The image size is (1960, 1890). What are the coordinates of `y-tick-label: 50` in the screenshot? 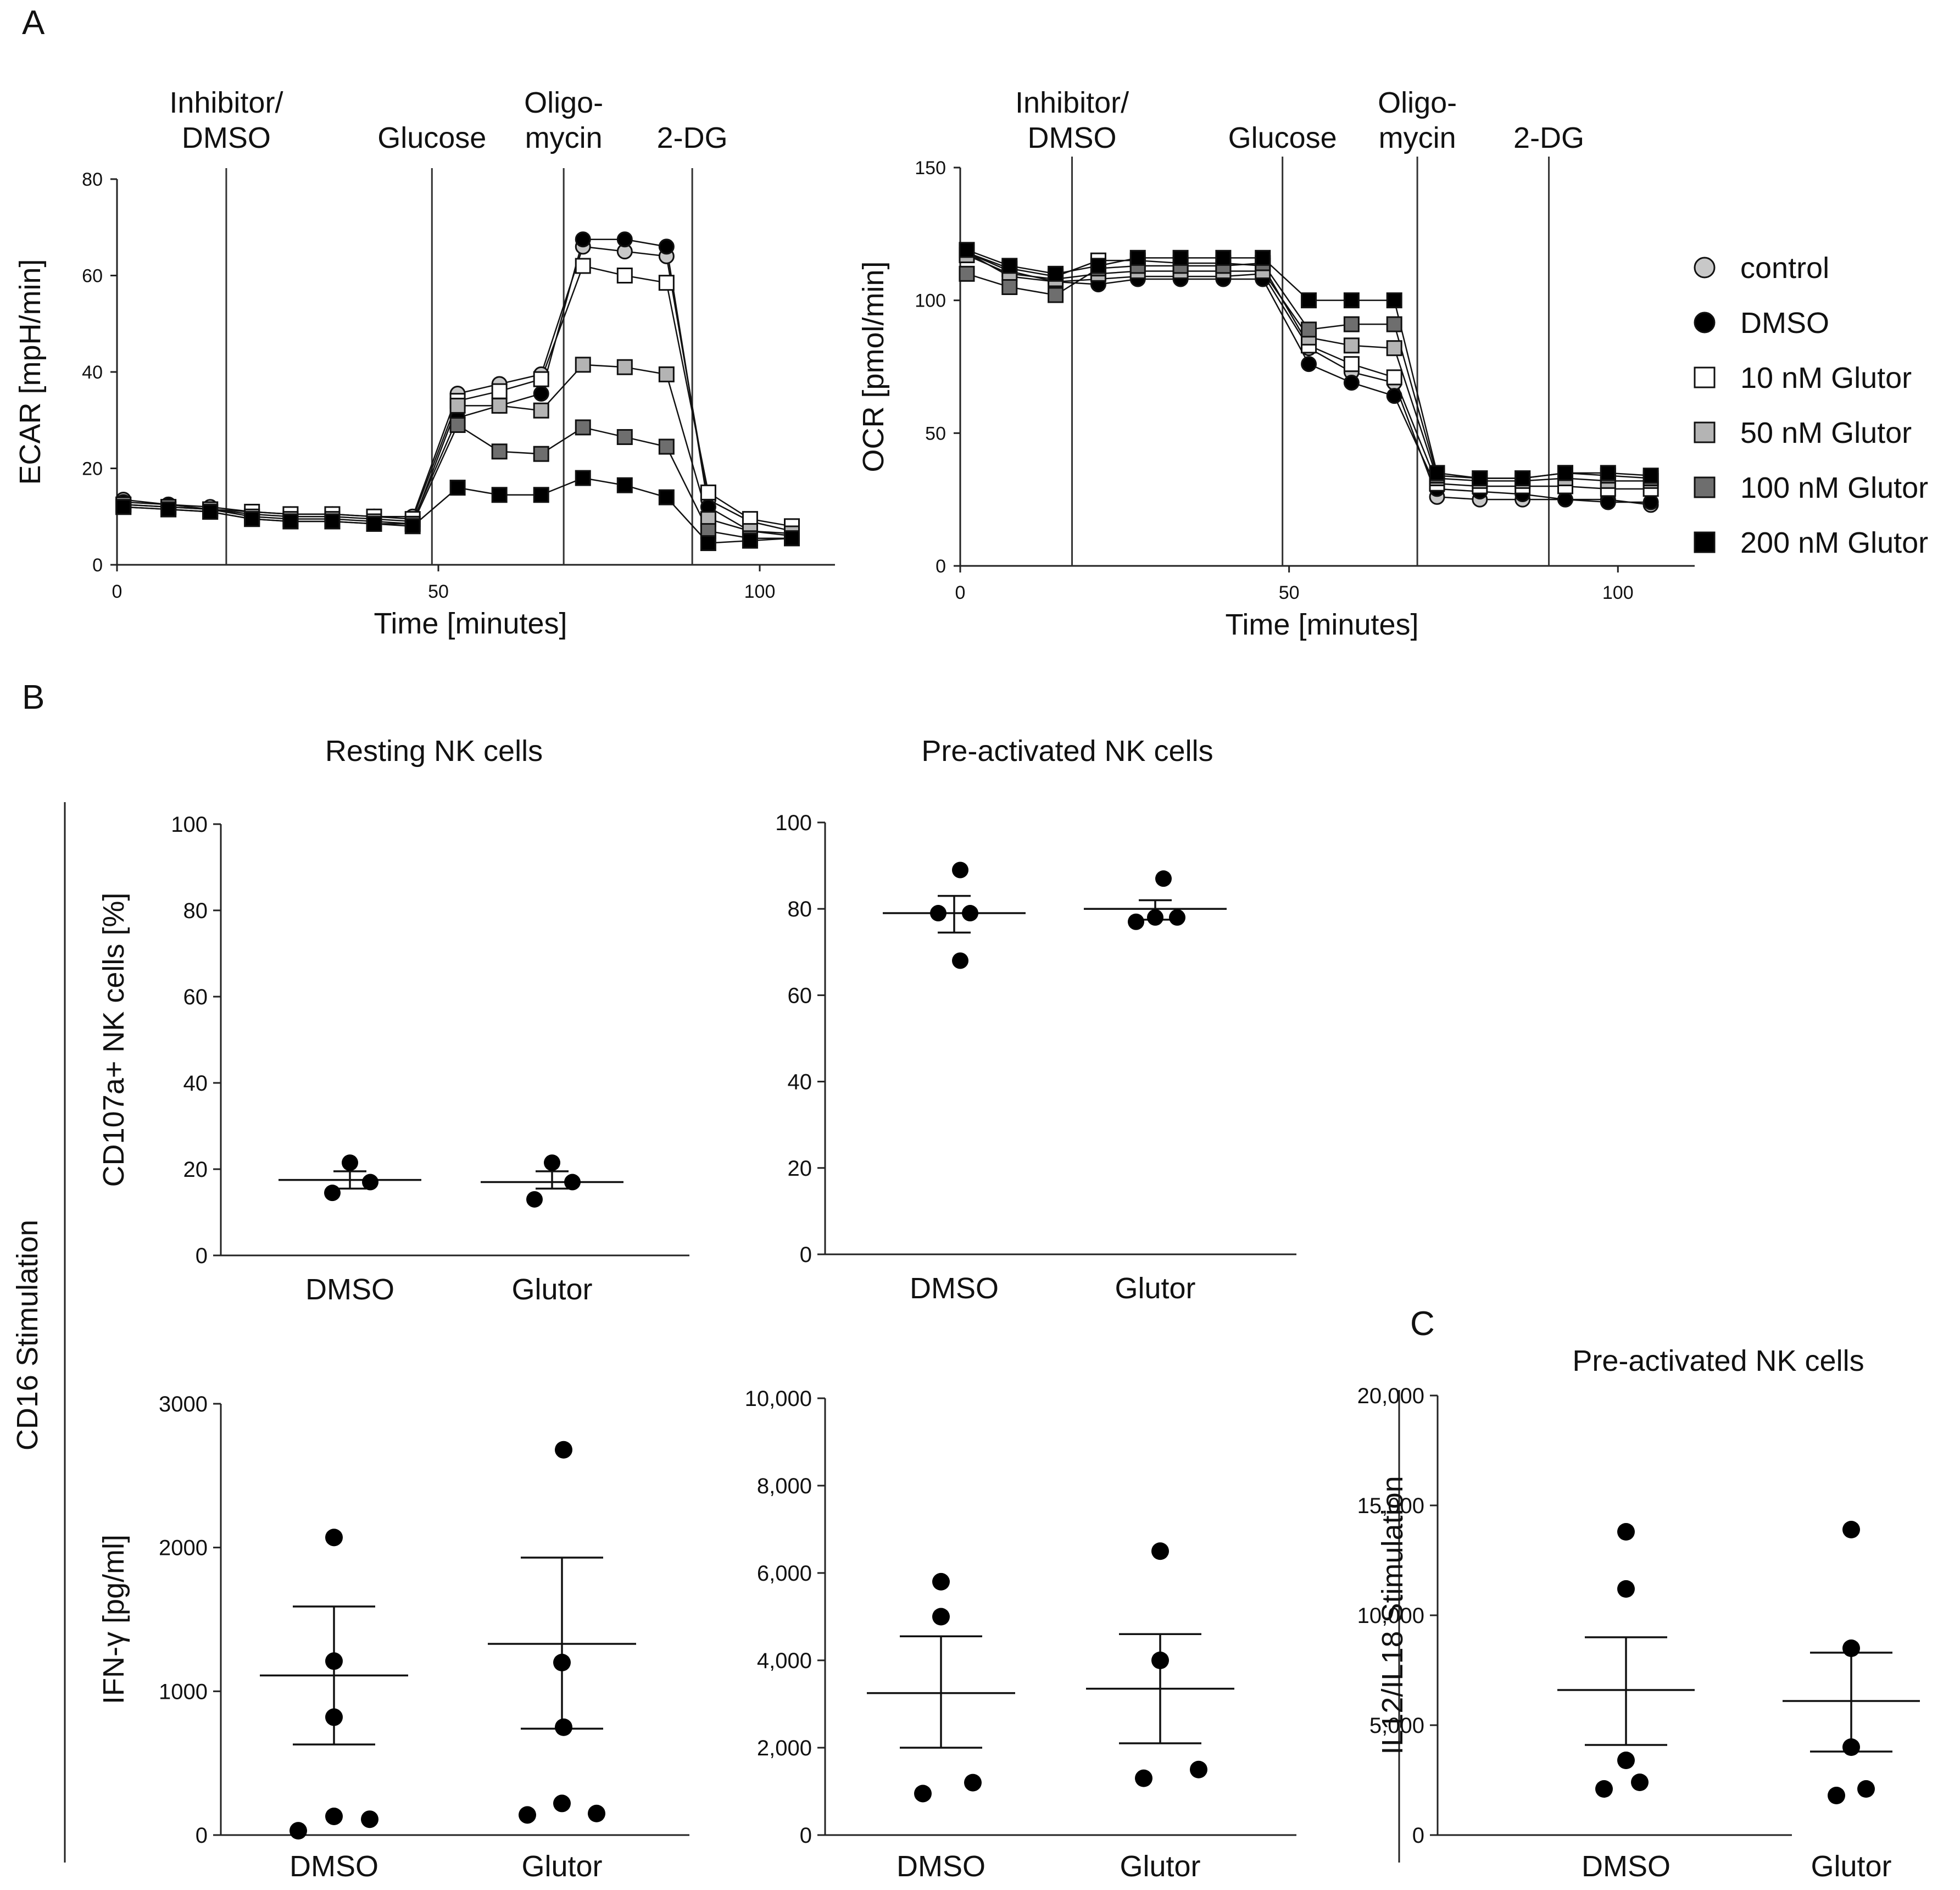 It's located at (935, 433).